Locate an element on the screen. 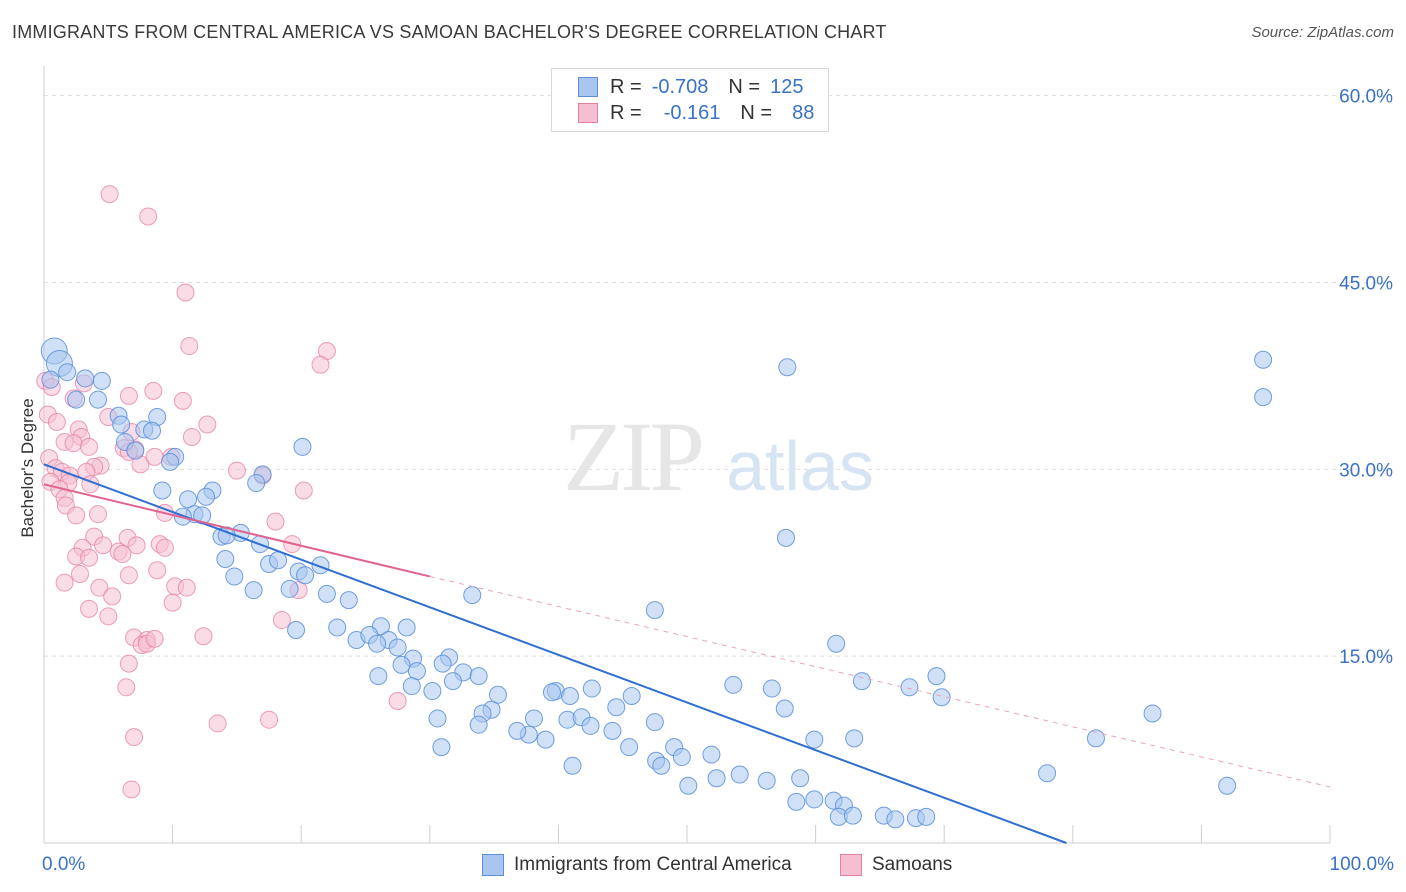 This screenshot has height=892, width=1406. y-tick-label: 45.0% is located at coordinates (1366, 284).